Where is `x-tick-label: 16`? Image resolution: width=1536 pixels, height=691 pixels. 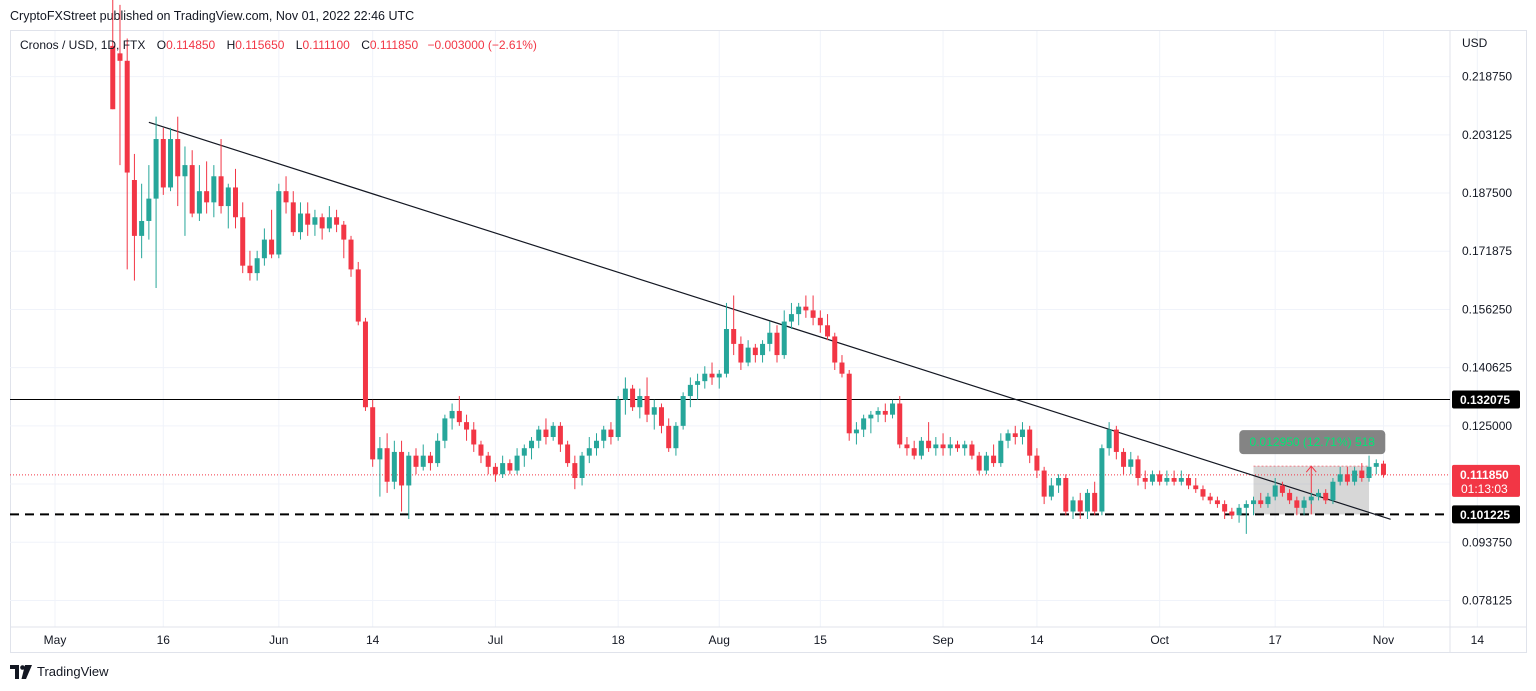
x-tick-label: 16 is located at coordinates (164, 640).